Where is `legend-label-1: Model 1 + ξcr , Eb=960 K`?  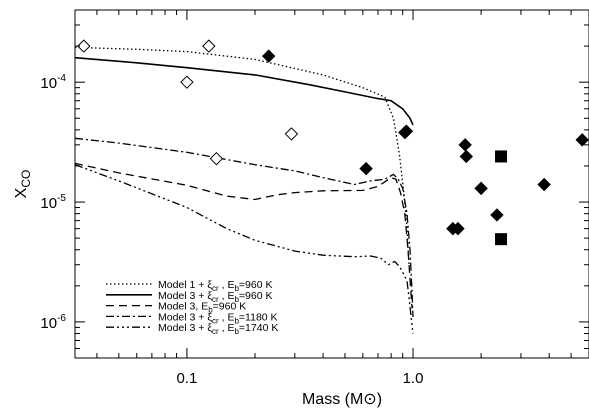
legend-label-1: Model 1 + ξcr , Eb=960 K is located at coordinates (215, 286).